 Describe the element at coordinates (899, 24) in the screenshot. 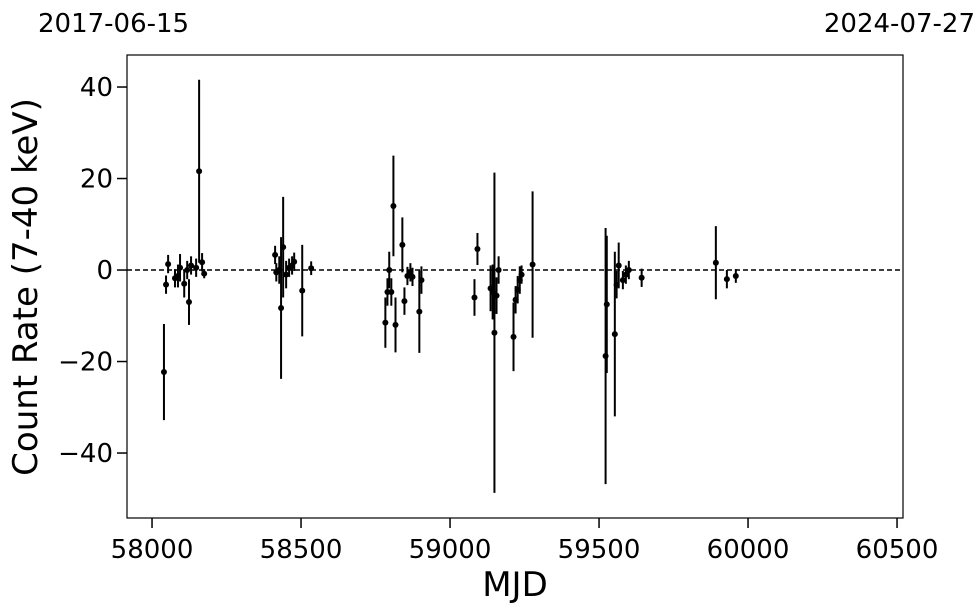

I see `top-right-date: 2024-07-27` at that location.